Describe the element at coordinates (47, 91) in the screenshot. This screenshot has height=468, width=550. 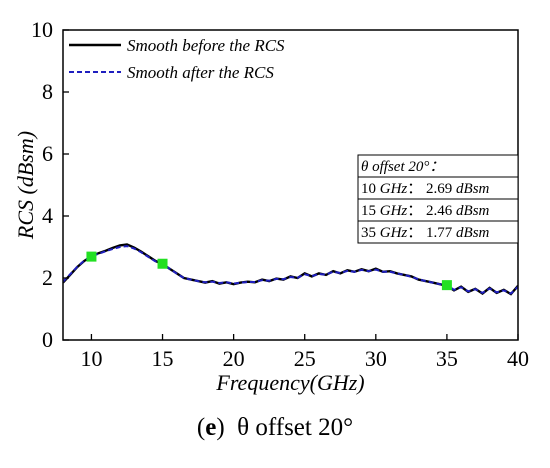
I see `y-tick-label: 8` at that location.